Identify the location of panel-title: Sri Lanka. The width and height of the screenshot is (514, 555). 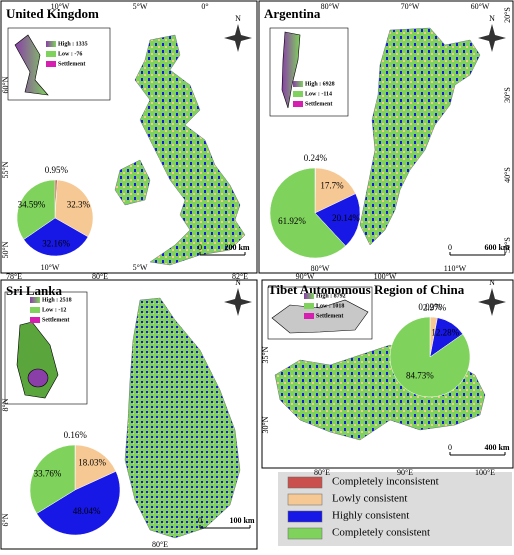
(34, 290).